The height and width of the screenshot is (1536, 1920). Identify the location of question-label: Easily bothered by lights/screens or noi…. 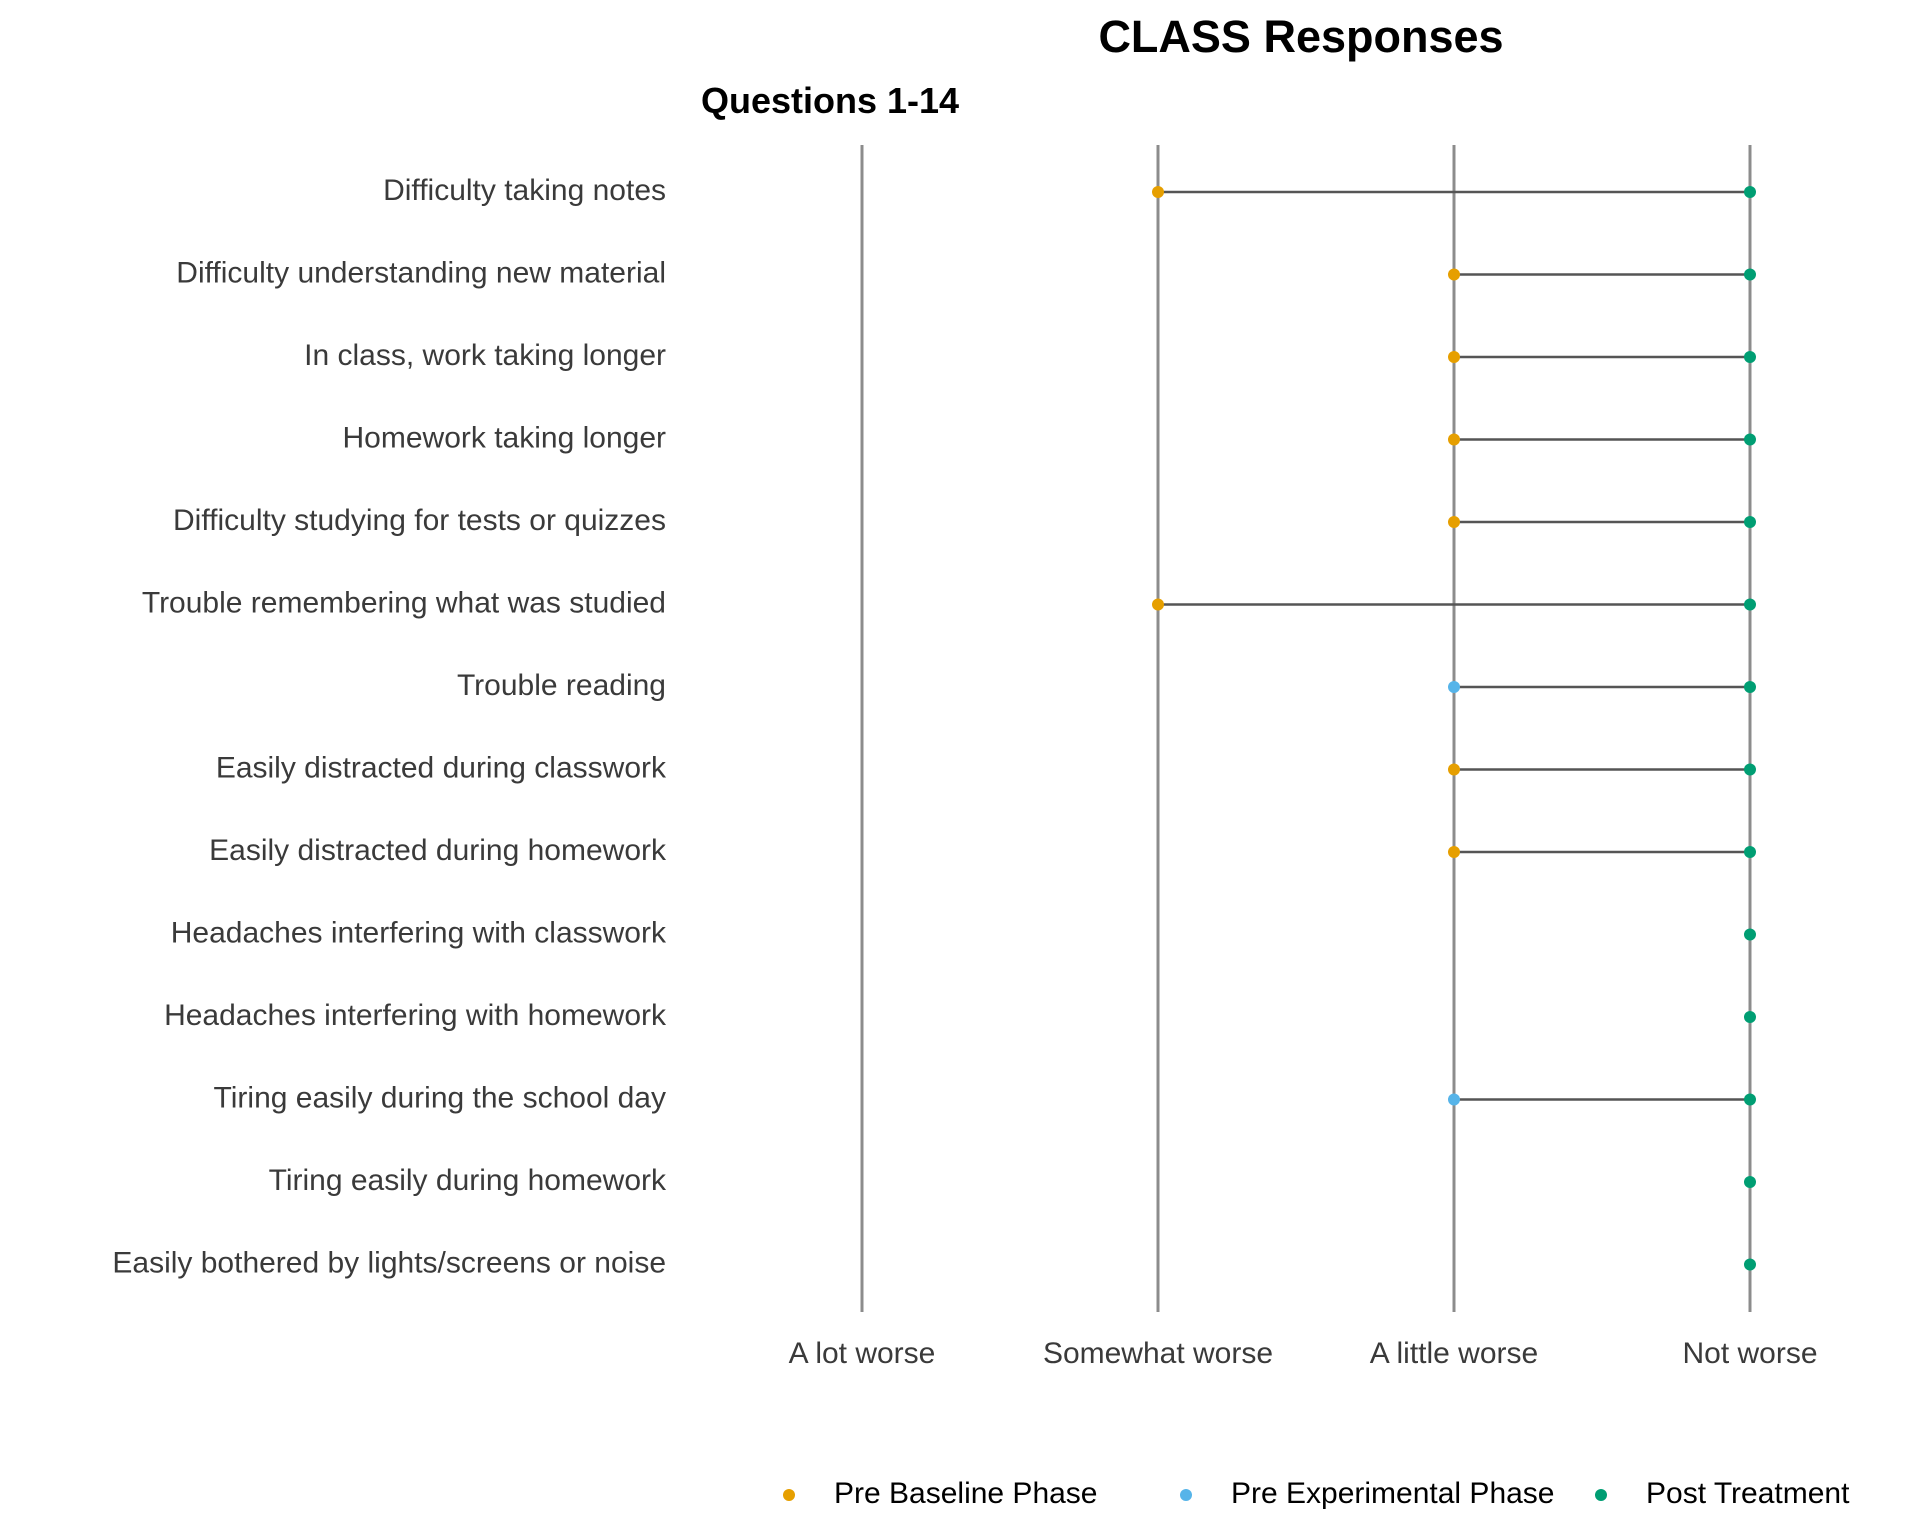
(389, 1262).